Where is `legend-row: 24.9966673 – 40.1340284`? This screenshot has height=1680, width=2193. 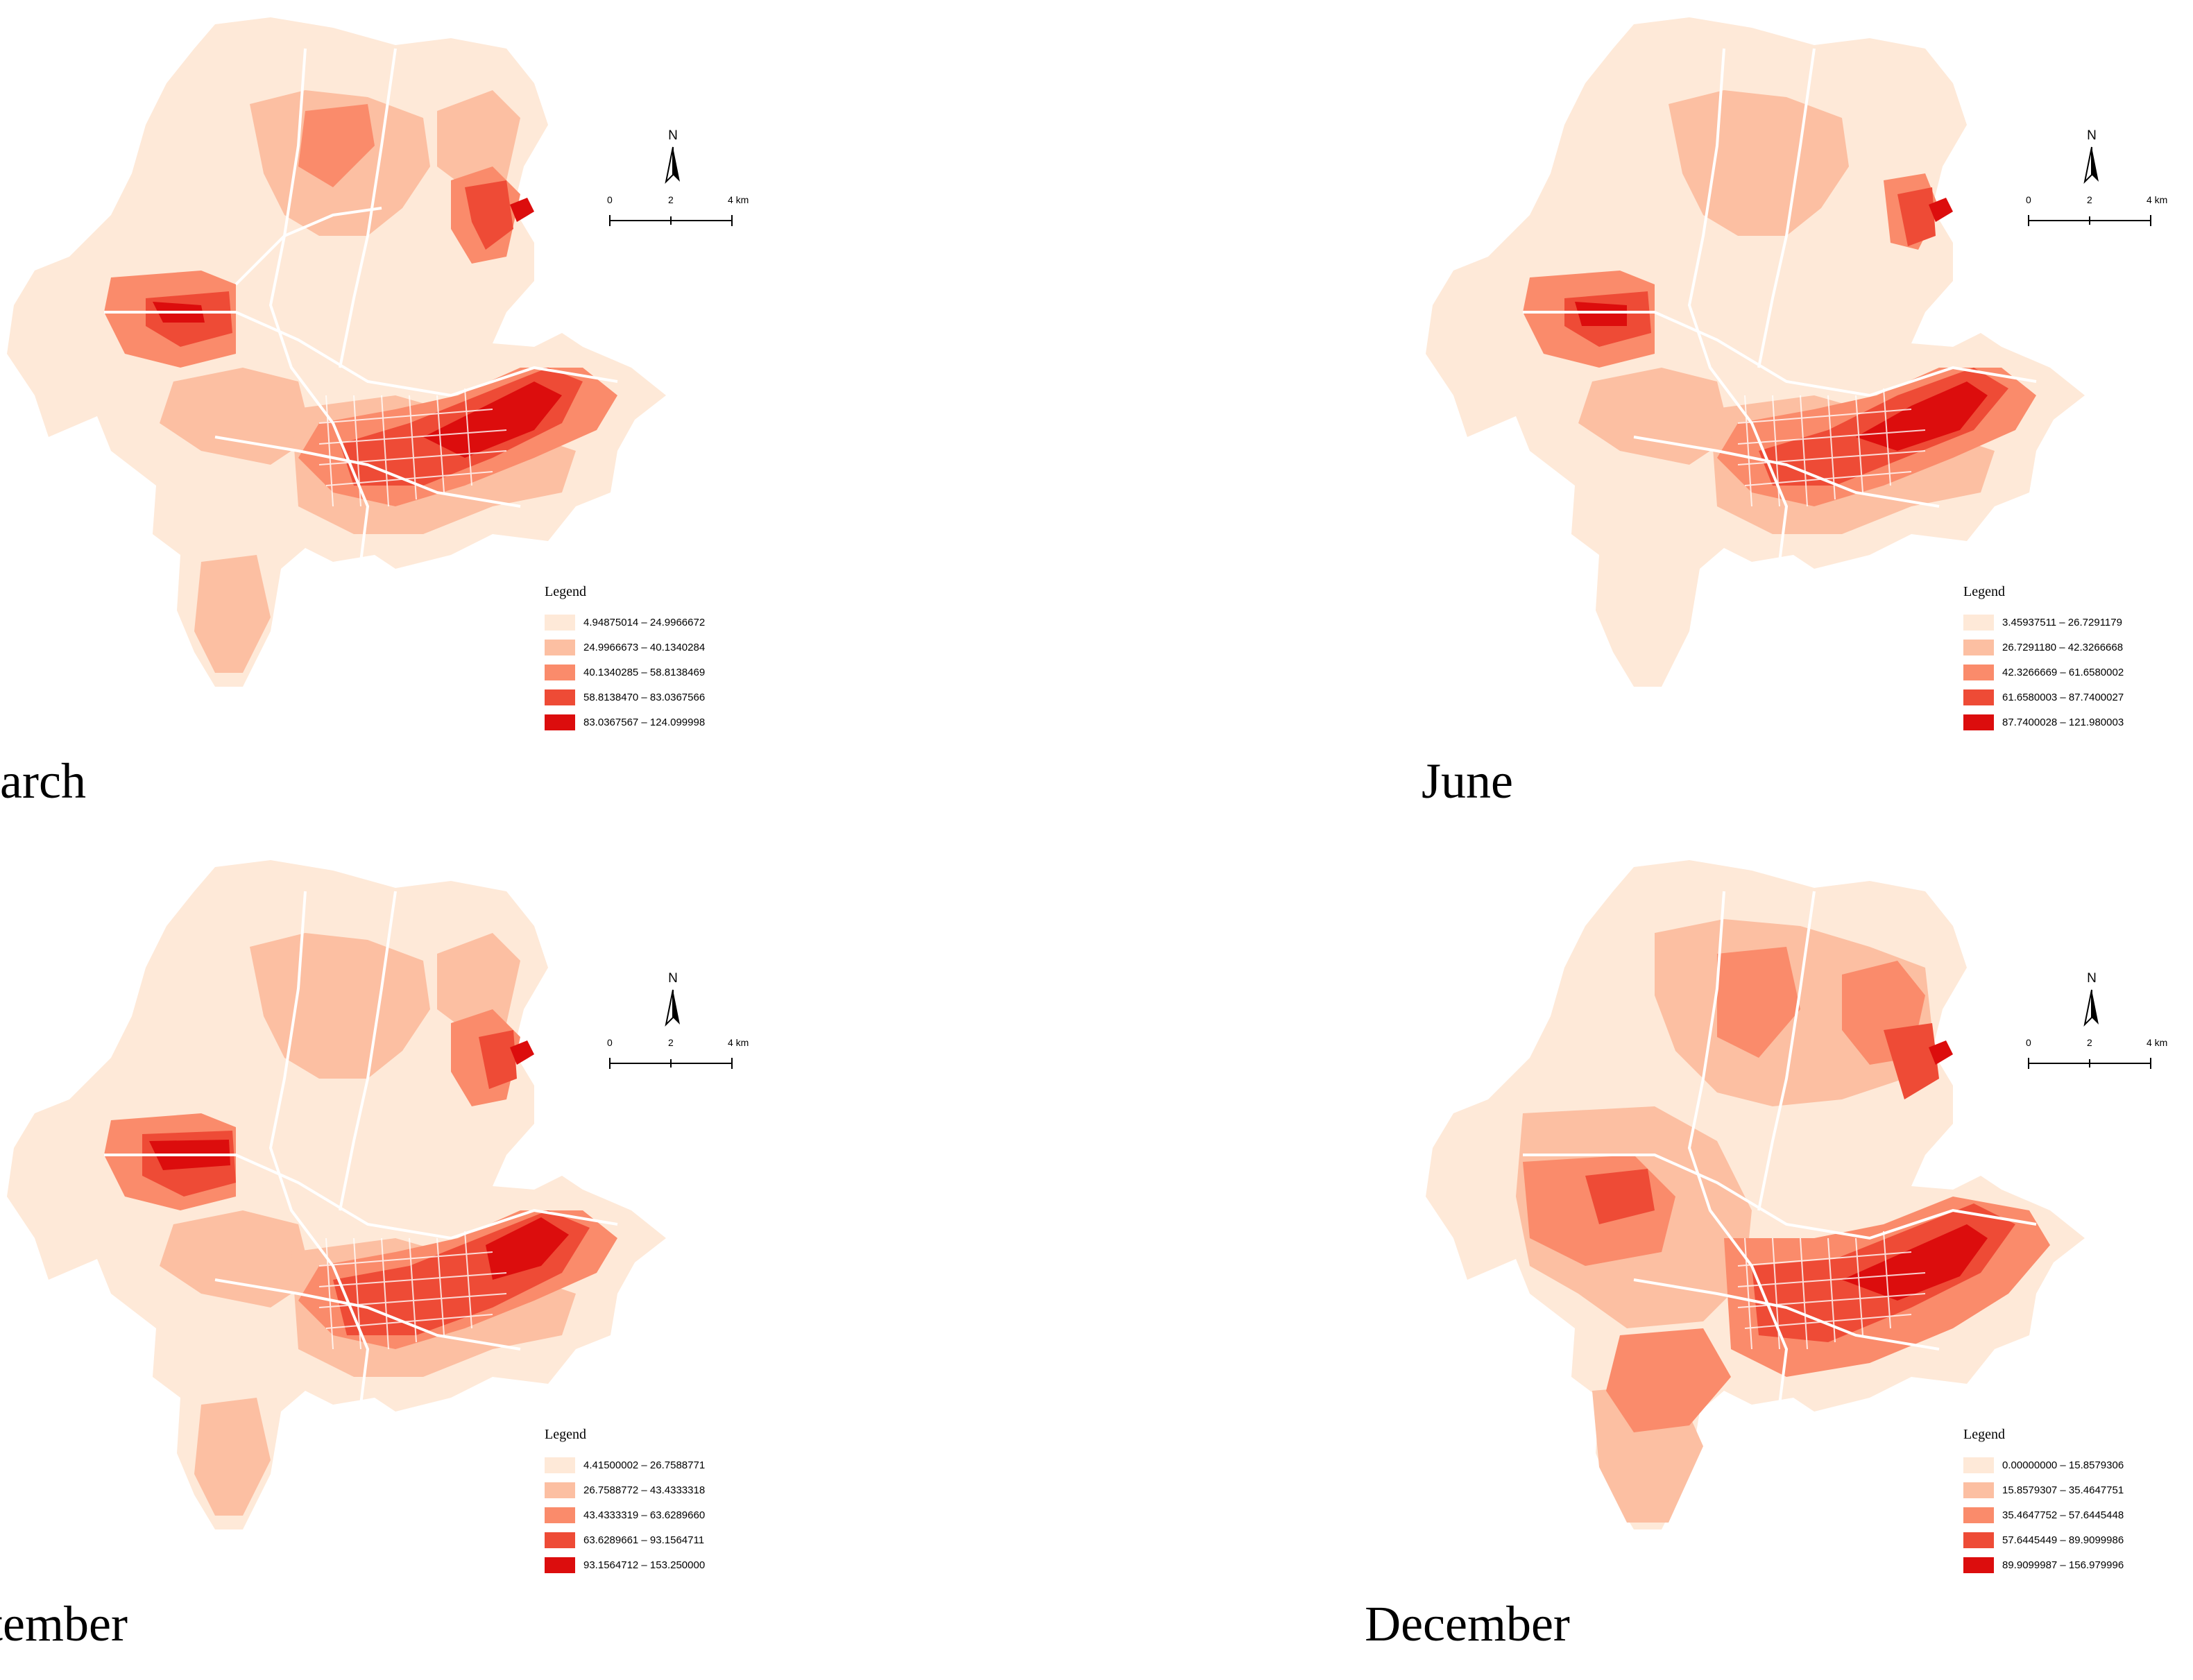 legend-row: 24.9966673 – 40.1340284 is located at coordinates (660, 647).